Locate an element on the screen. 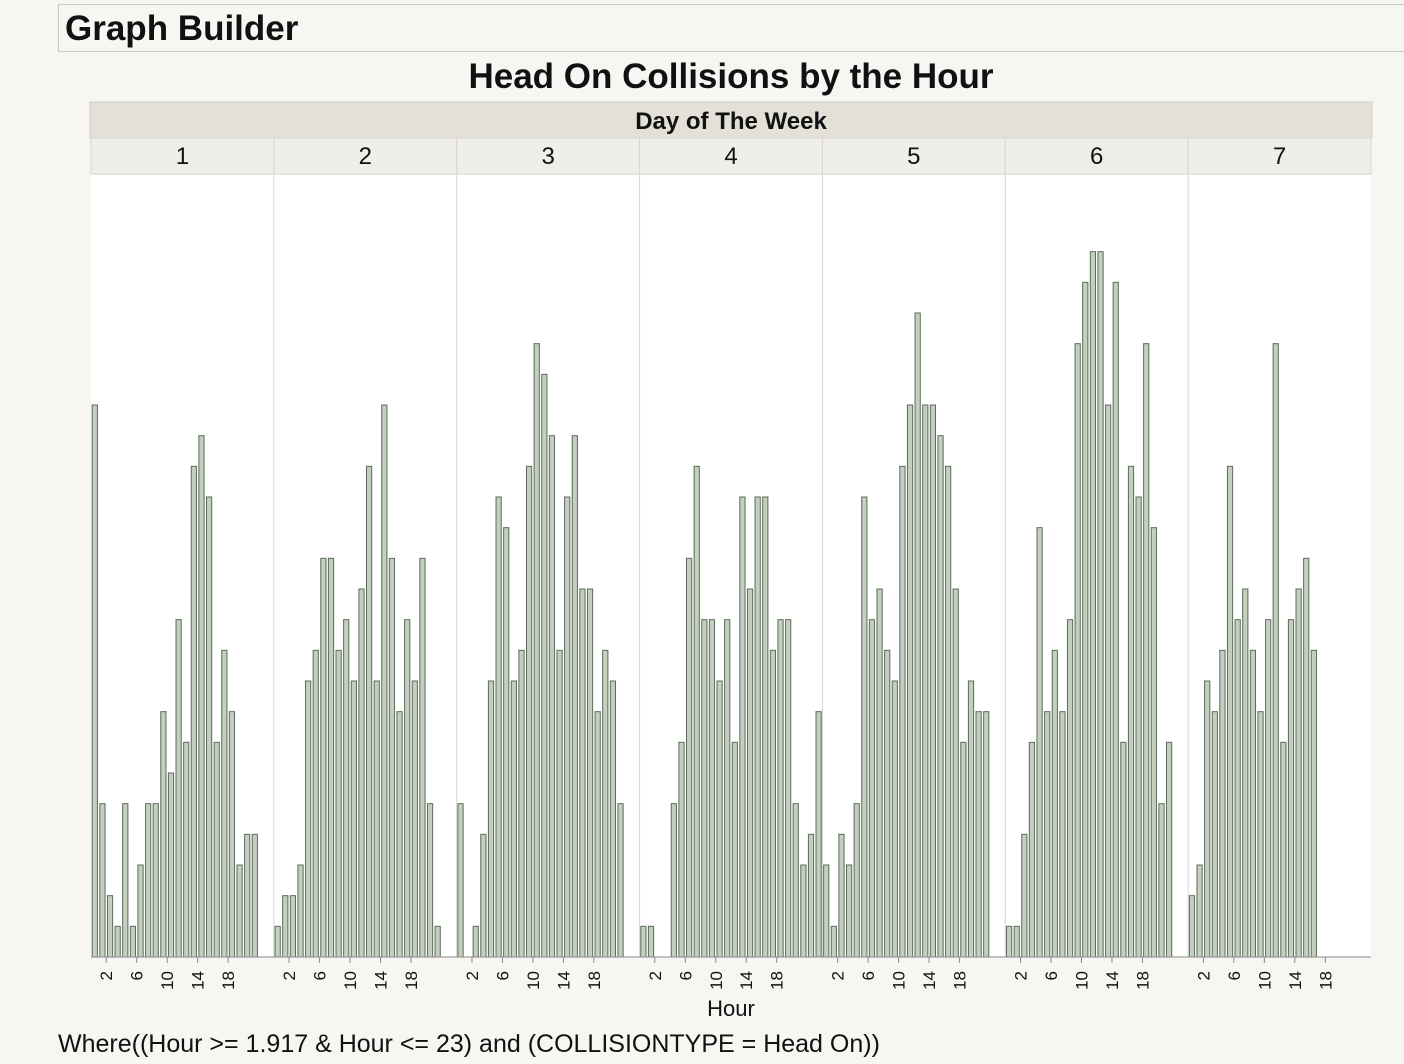 The height and width of the screenshot is (1064, 1404). group-label: 4 is located at coordinates (730, 156).